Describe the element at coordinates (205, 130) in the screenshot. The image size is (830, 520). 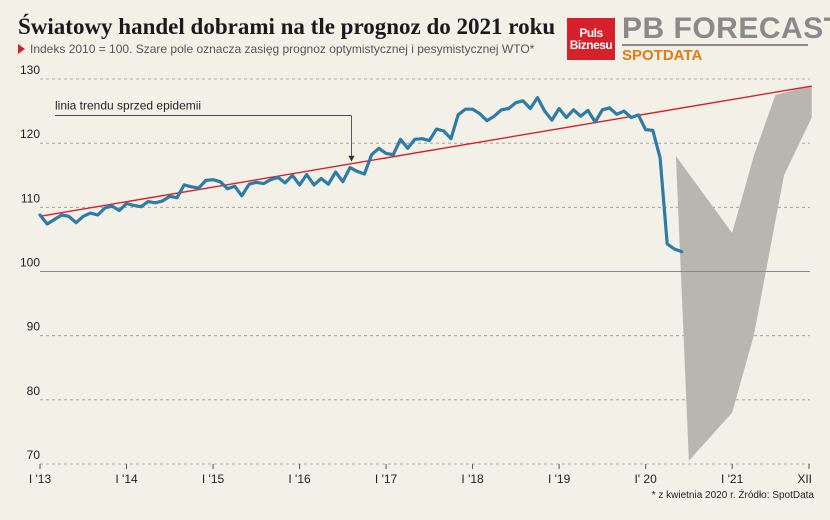
I see `trend-annotation: linia trendu sprzed epidemii` at that location.